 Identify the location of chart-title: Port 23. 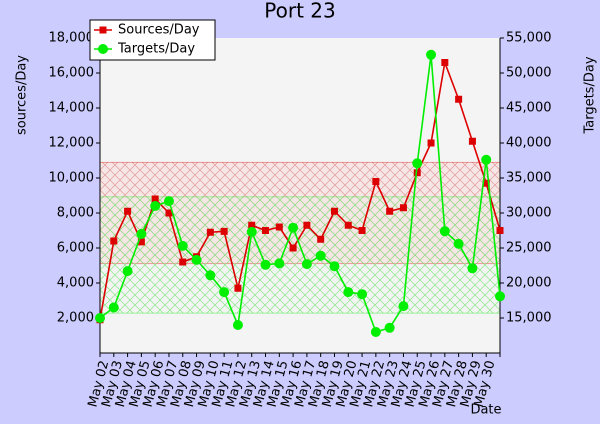
(299, 11).